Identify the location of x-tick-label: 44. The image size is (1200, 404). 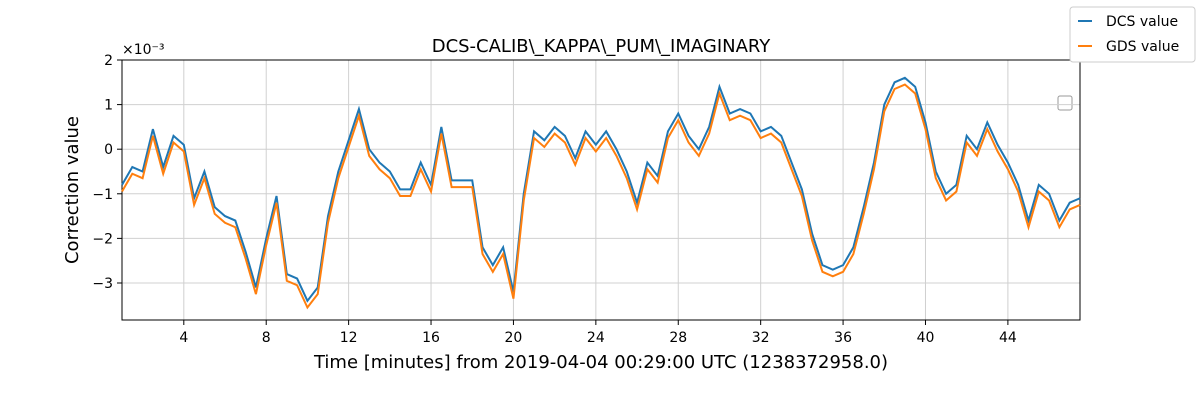
(1008, 338).